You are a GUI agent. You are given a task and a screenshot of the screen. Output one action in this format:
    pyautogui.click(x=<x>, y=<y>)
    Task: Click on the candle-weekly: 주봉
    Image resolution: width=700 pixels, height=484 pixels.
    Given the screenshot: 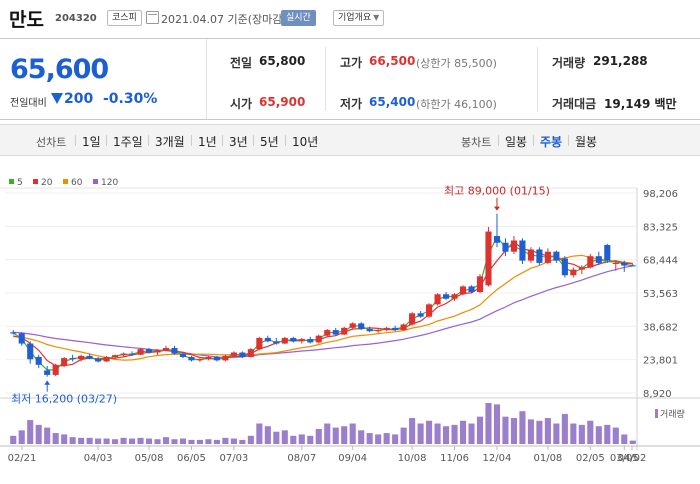 What is the action you would take?
    pyautogui.click(x=551, y=142)
    